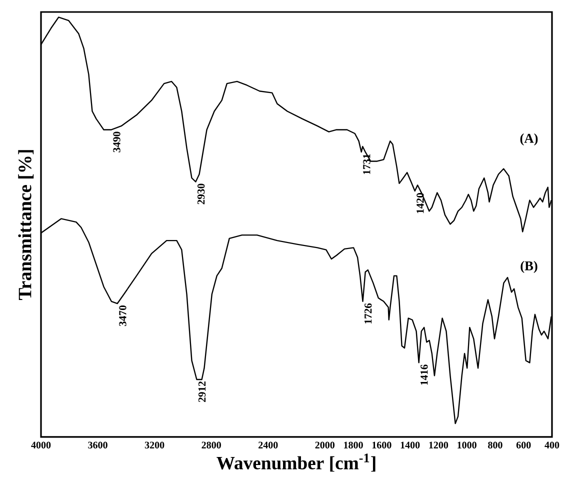  Describe the element at coordinates (382, 445) in the screenshot. I see `x-tick-label: 1600` at that location.